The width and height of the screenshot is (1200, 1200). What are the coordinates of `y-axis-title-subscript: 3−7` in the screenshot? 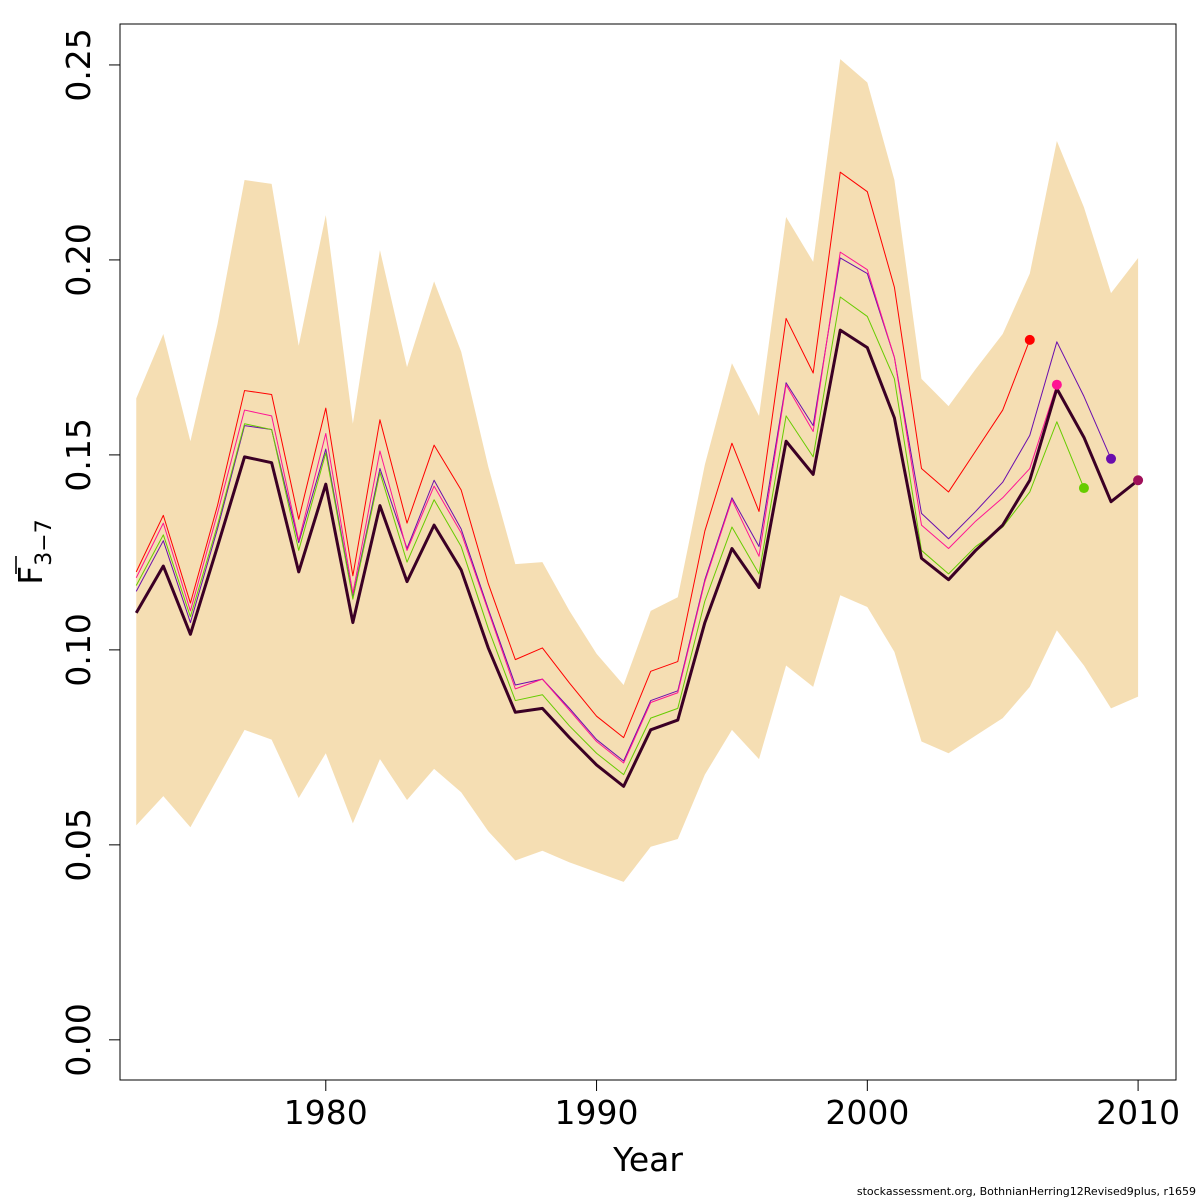 It's located at (44, 542).